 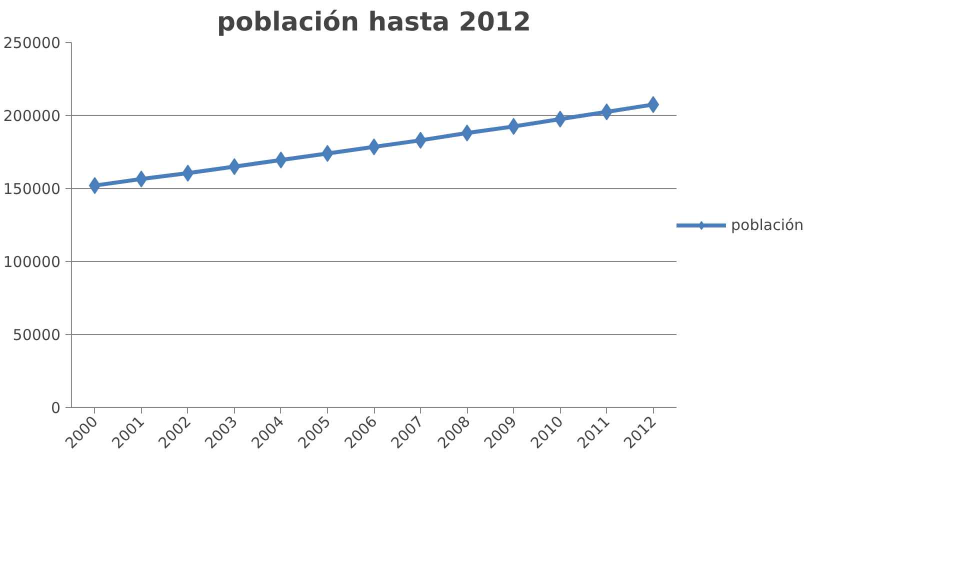 I want to click on legend-label: población, so click(x=767, y=225).